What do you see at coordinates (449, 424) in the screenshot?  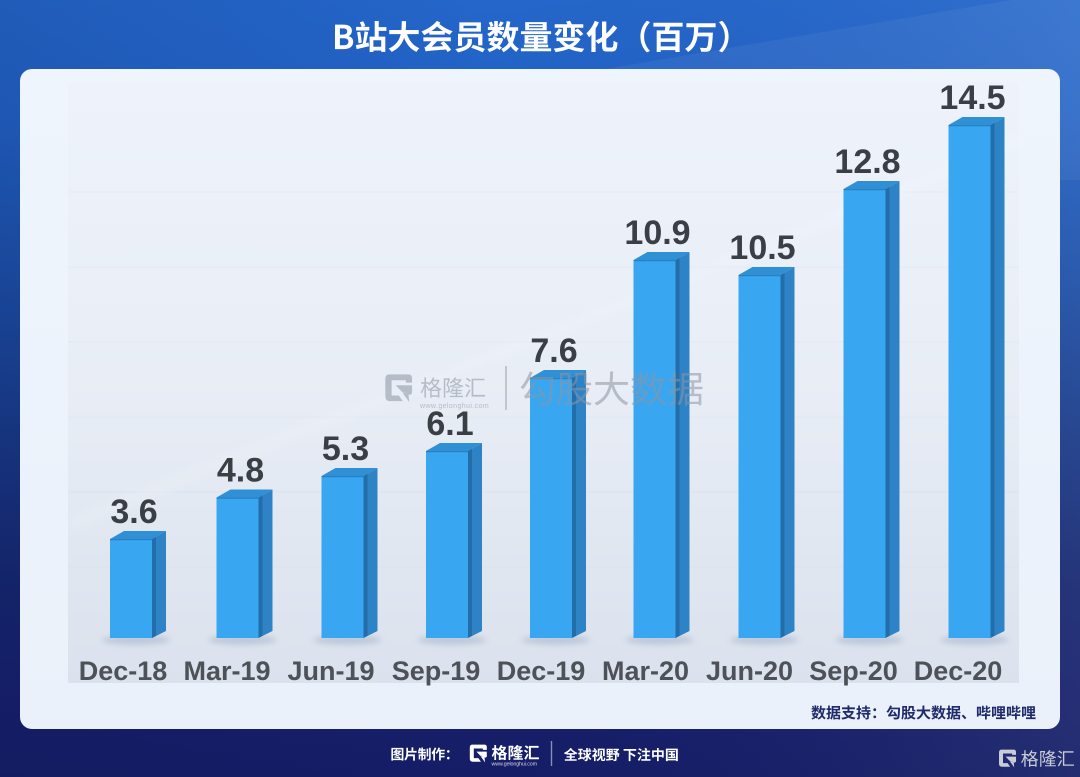 I see `svg-text: 6.1` at bounding box center [449, 424].